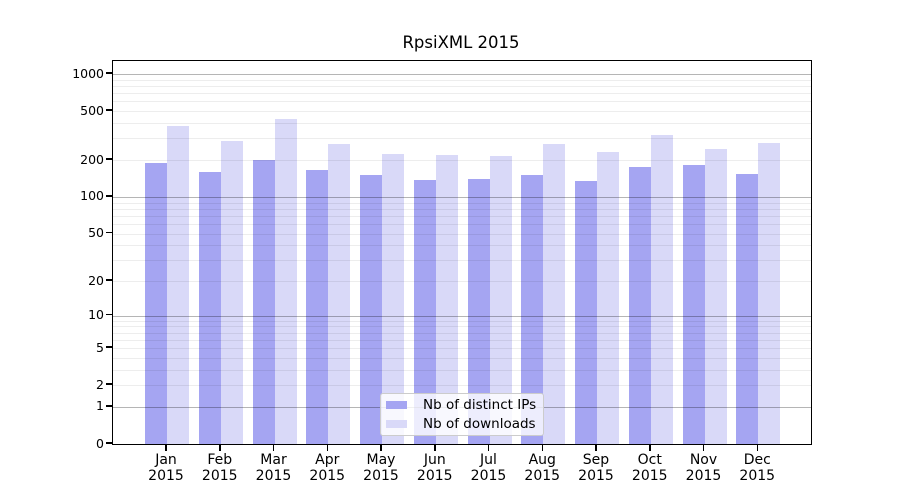 Image resolution: width=900 pixels, height=500 pixels. What do you see at coordinates (661, 289) in the screenshot?
I see `bar-downloads-oct` at bounding box center [661, 289].